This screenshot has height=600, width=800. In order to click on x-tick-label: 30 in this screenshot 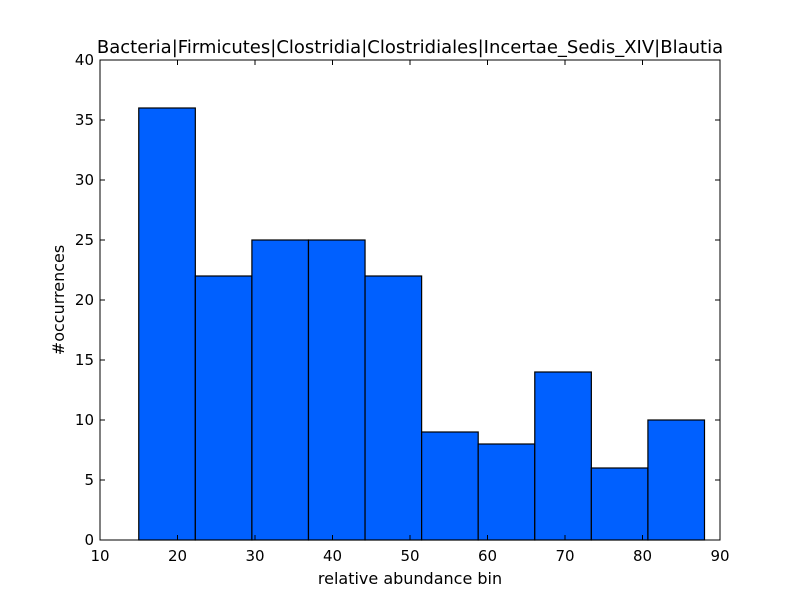, I will do `click(254, 556)`.